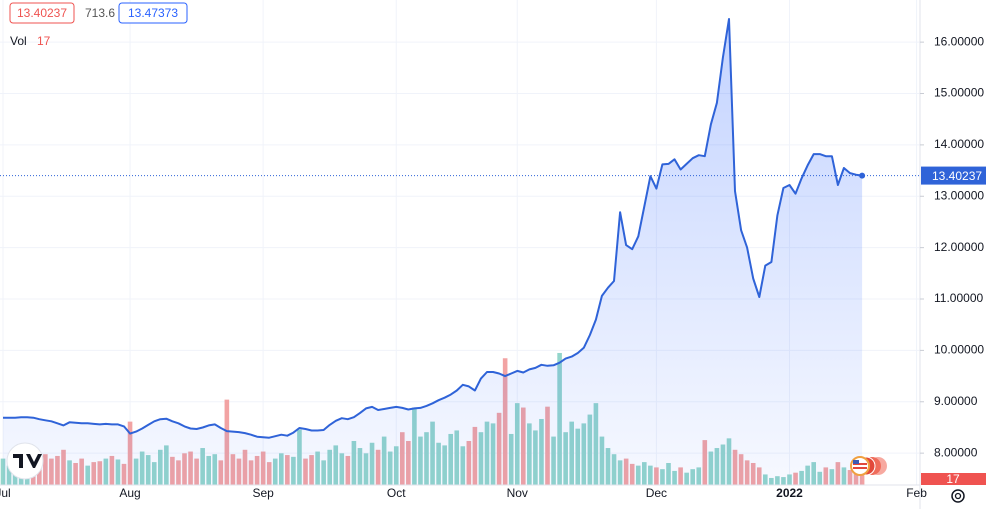 This screenshot has width=986, height=514. What do you see at coordinates (958, 496) in the screenshot?
I see `settings-button` at bounding box center [958, 496].